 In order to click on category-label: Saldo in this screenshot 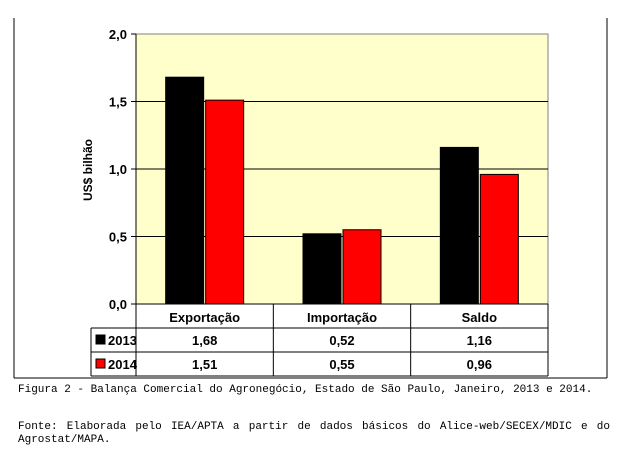, I will do `click(479, 317)`.